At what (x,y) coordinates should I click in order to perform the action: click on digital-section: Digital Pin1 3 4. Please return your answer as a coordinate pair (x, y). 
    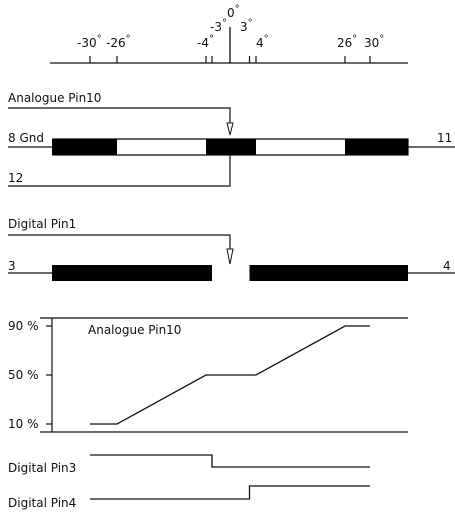
    Looking at the image, I should click on (231, 249).